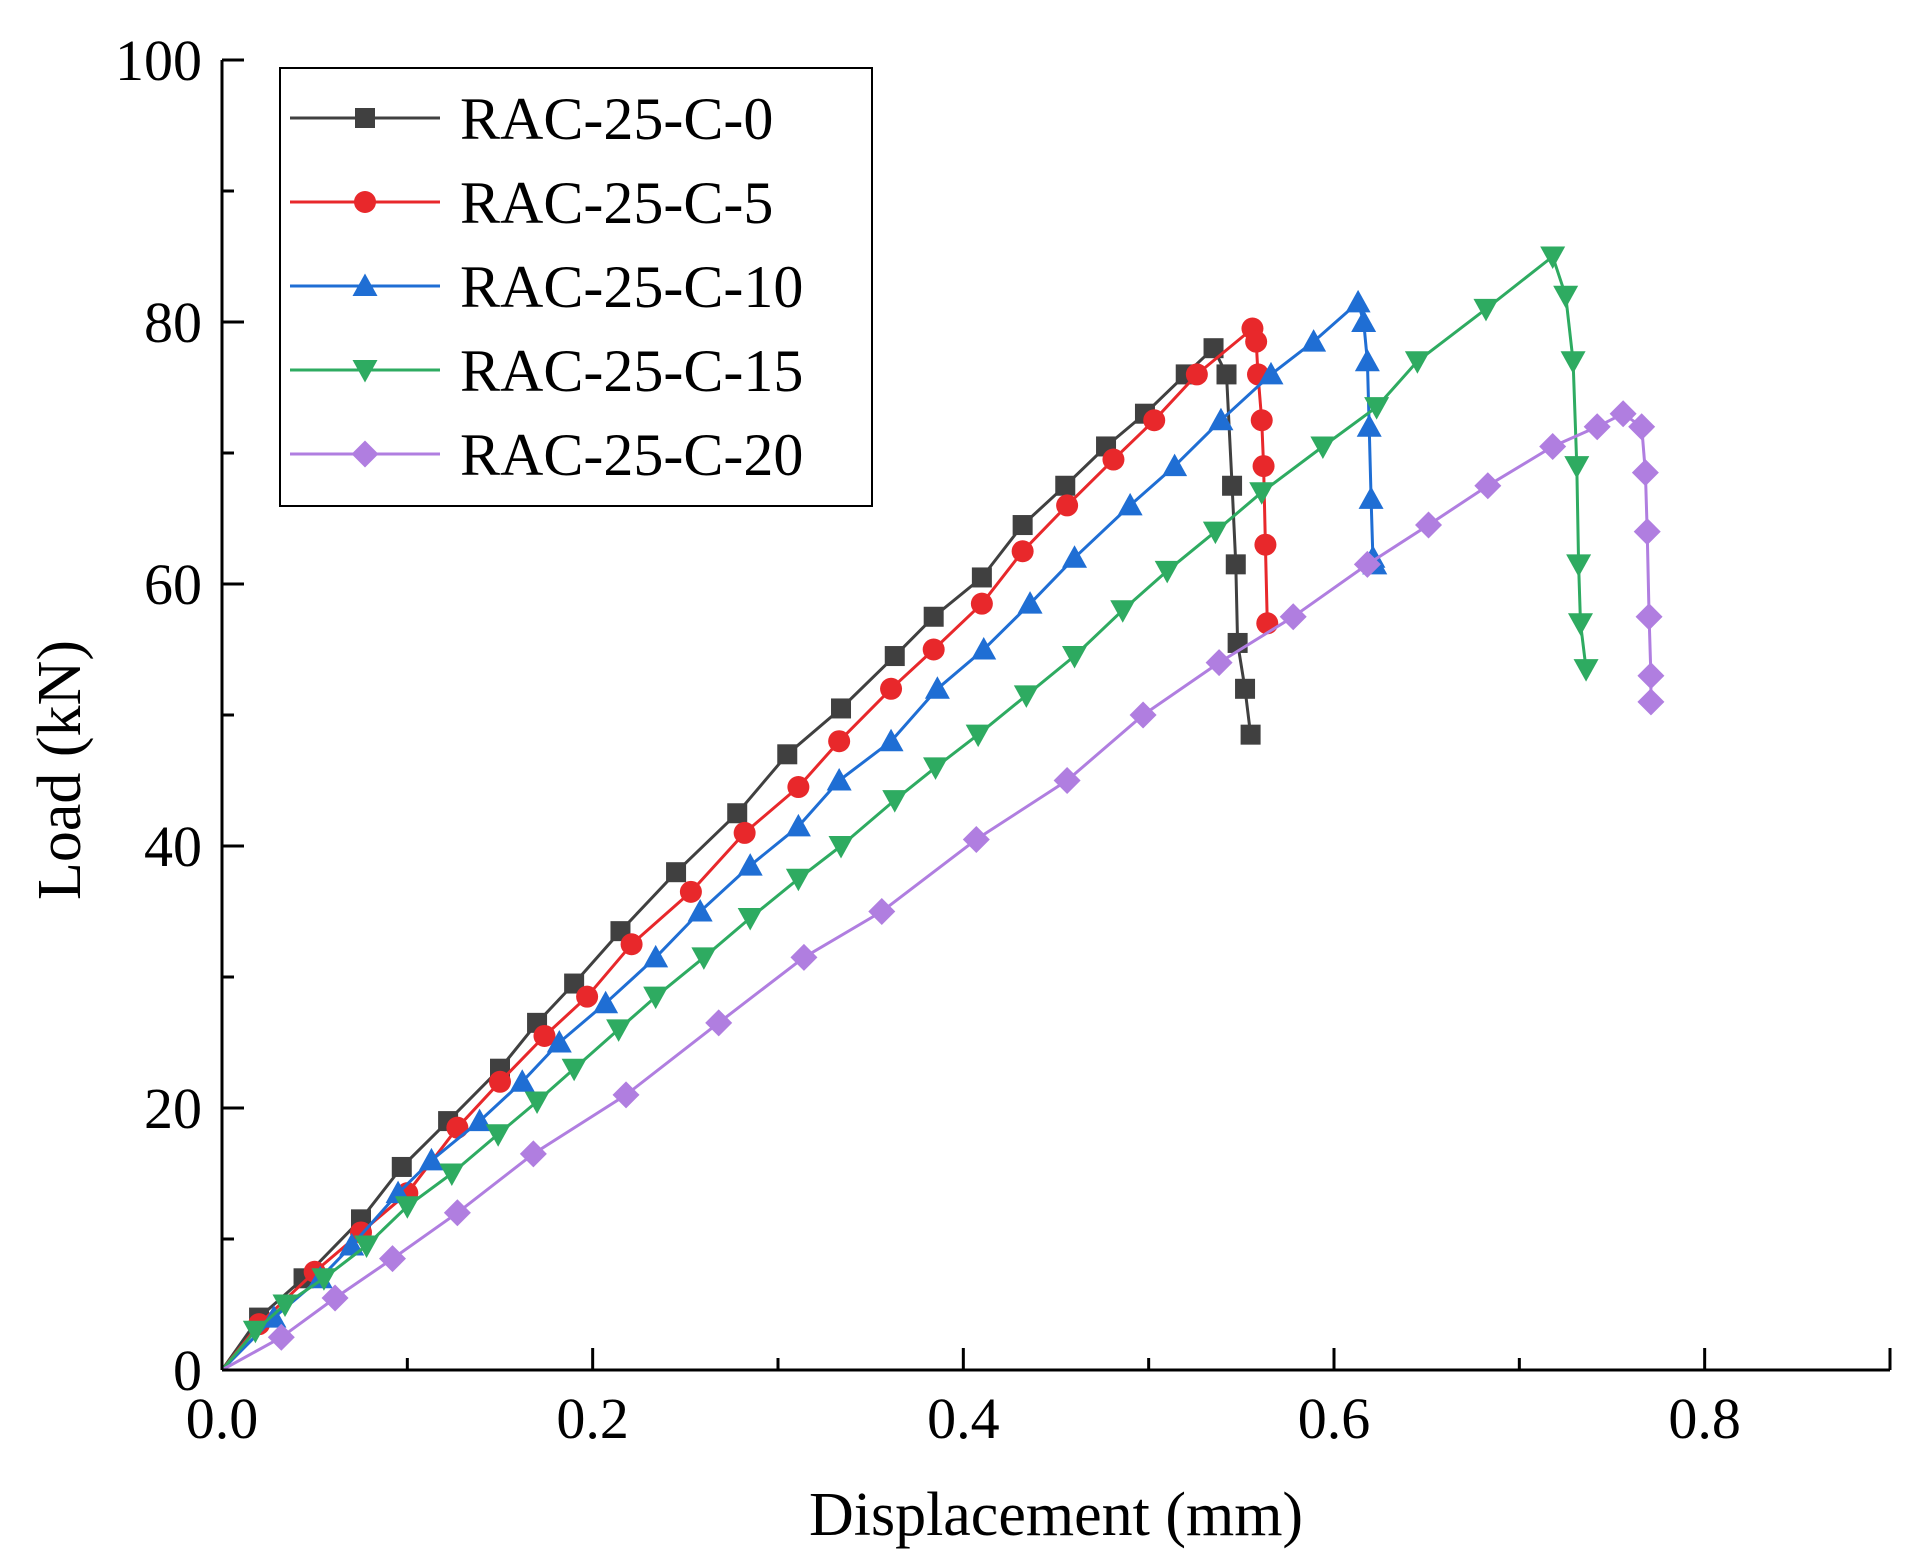  I want to click on legend-label: RAC-25-C-5, so click(616, 203).